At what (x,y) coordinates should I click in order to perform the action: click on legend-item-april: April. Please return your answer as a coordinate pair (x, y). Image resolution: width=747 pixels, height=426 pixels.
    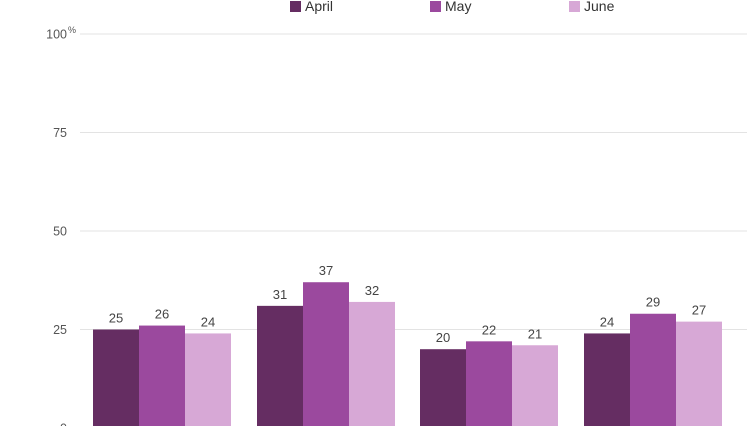
    Looking at the image, I should click on (311, 7).